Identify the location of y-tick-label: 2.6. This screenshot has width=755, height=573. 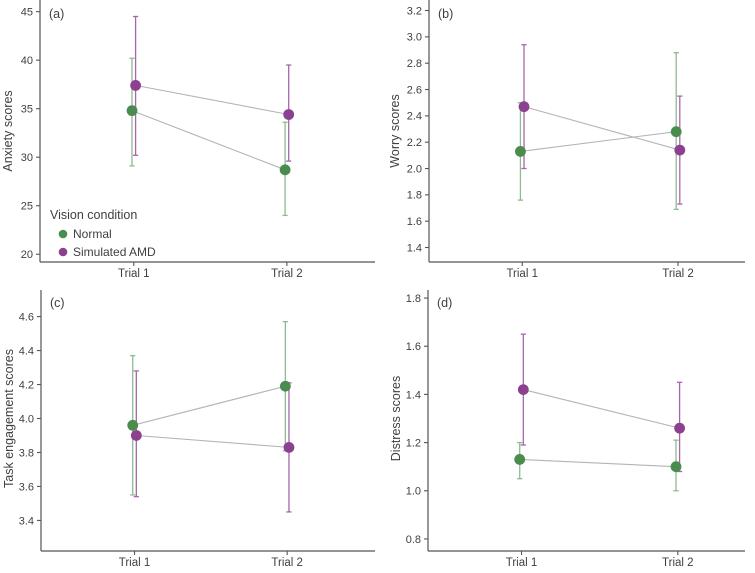
(414, 90).